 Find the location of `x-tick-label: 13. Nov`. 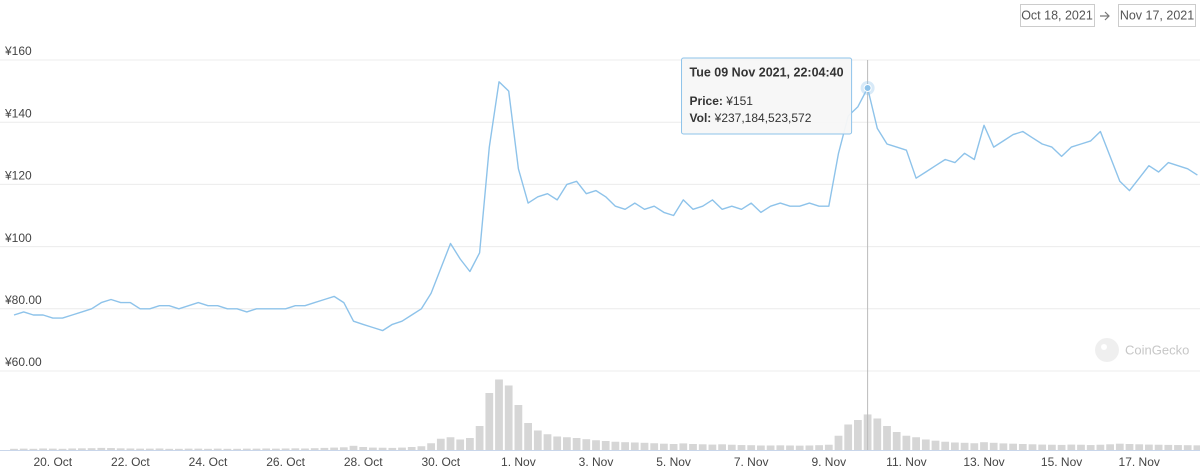

x-tick-label: 13. Nov is located at coordinates (983, 462).